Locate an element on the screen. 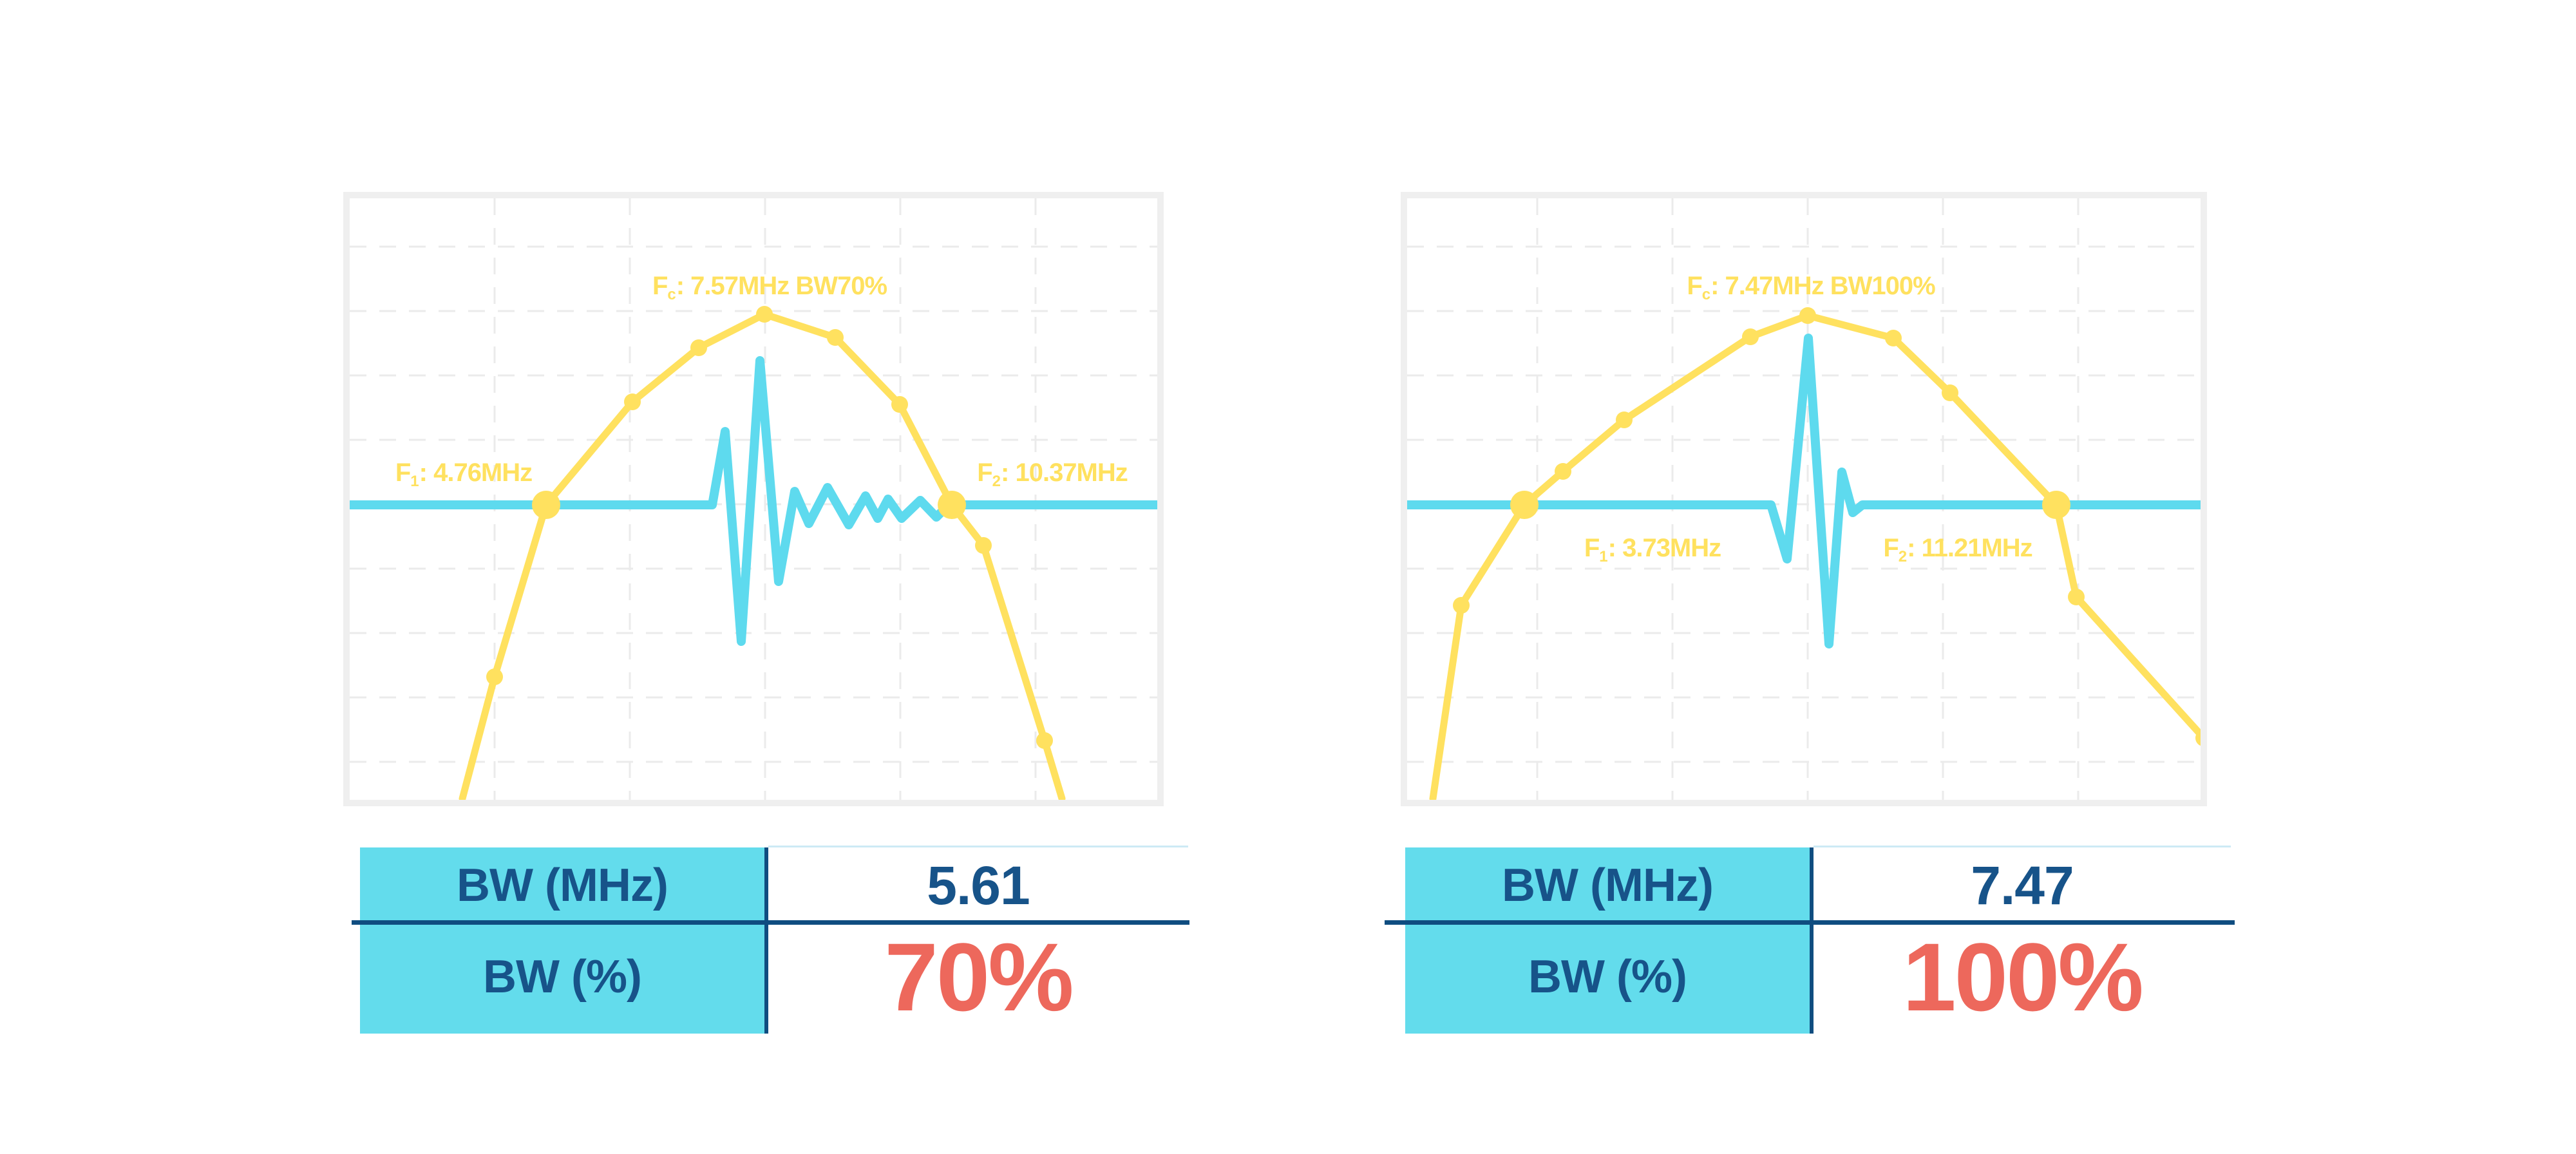 The width and height of the screenshot is (2576, 1154). bw-percent-value: 70% is located at coordinates (979, 977).